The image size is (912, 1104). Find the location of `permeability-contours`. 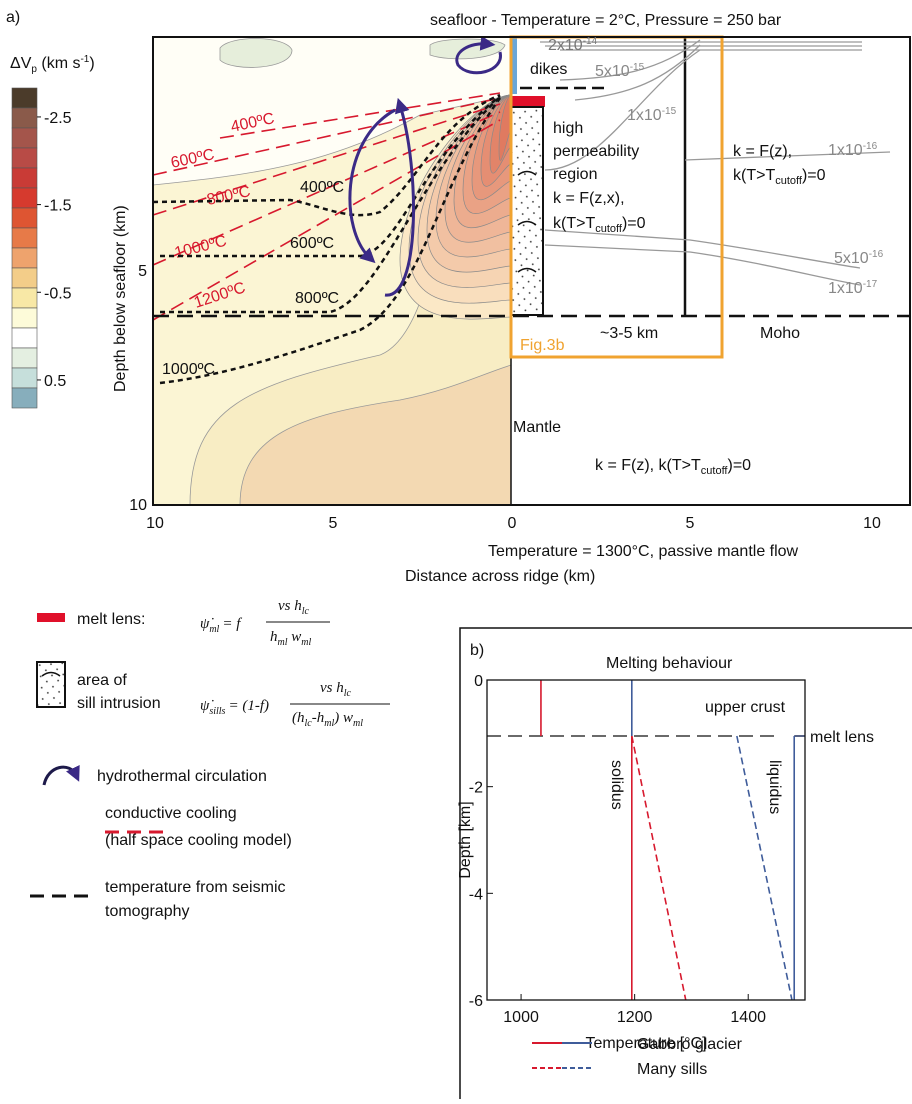

permeability-contours is located at coordinates (715, 162).